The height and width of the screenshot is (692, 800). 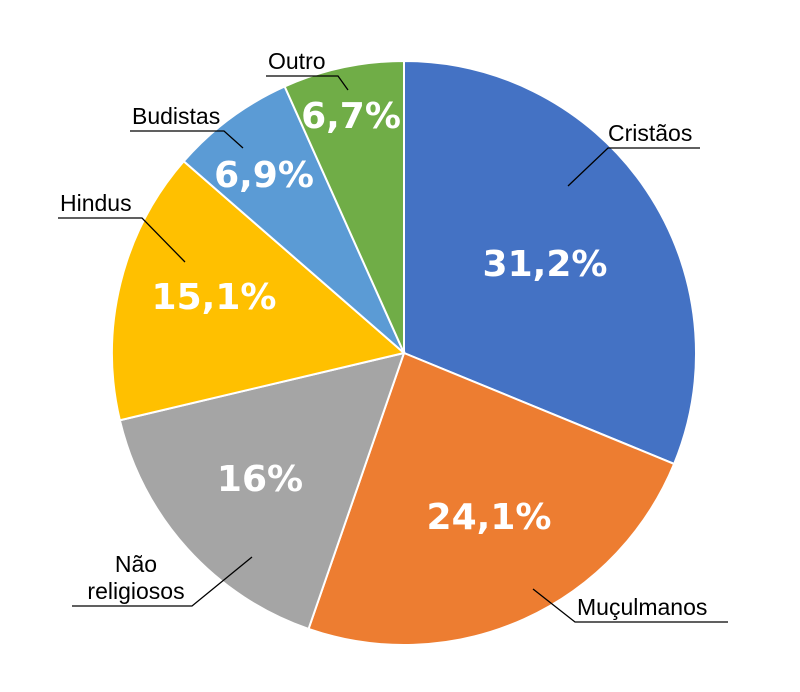 What do you see at coordinates (264, 175) in the screenshot?
I see `slice-value-label-budistas: 6,9%` at bounding box center [264, 175].